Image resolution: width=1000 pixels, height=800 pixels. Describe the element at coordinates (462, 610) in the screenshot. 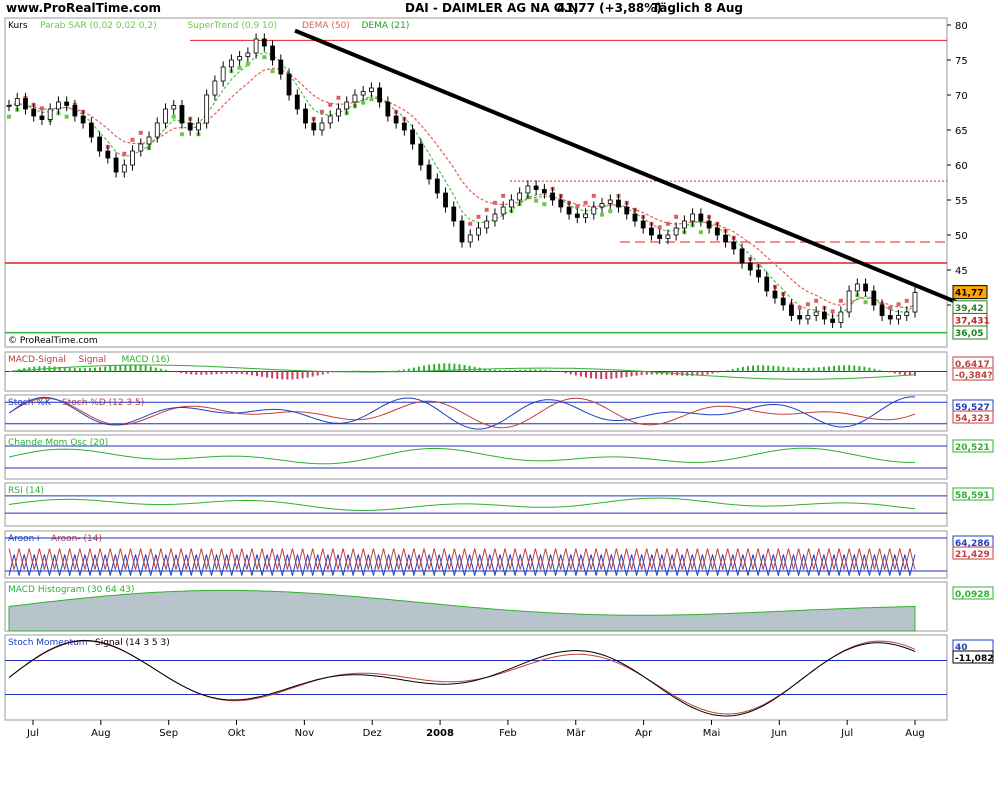

I see `histogram-area` at that location.